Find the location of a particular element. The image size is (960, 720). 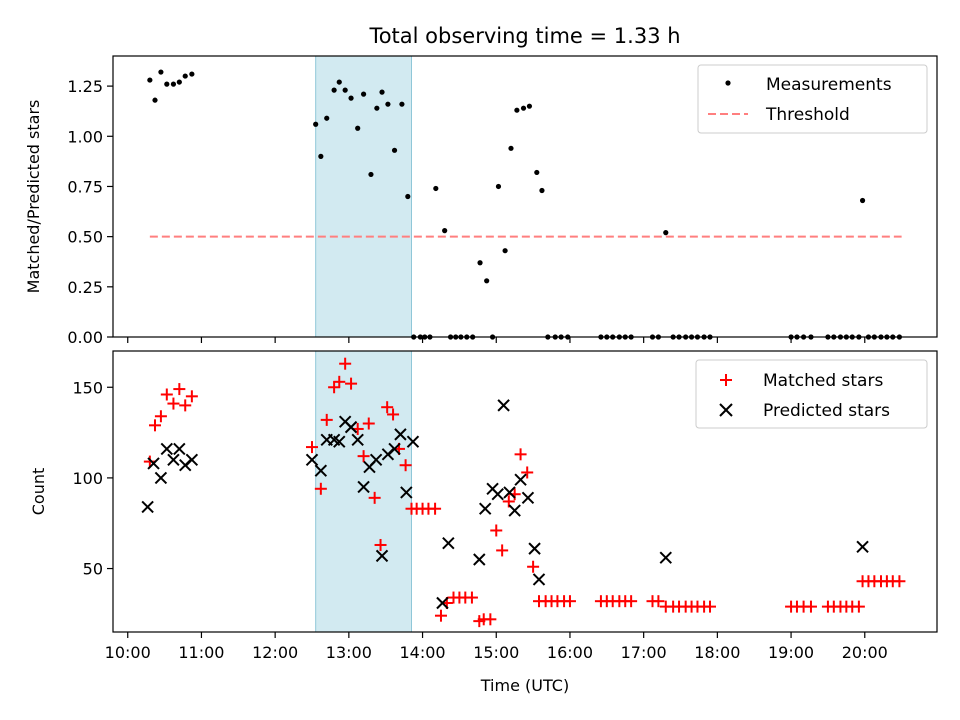

ratio-legend: Measurements Threshold is located at coordinates (812, 99).